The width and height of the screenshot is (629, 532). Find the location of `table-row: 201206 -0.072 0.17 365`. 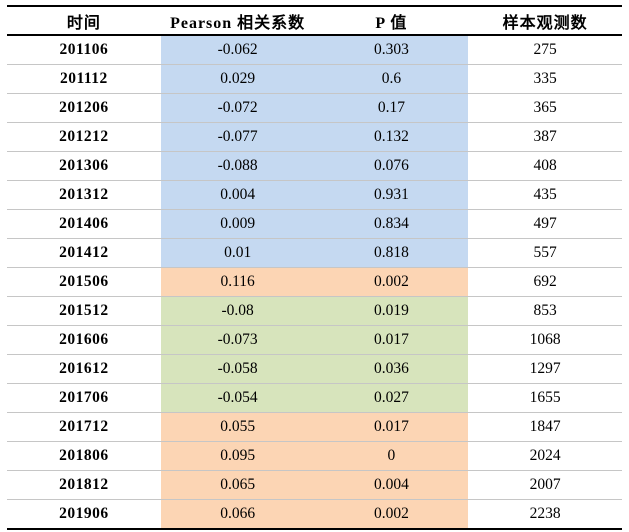

table-row: 201206 -0.072 0.17 365 is located at coordinates (314, 108).